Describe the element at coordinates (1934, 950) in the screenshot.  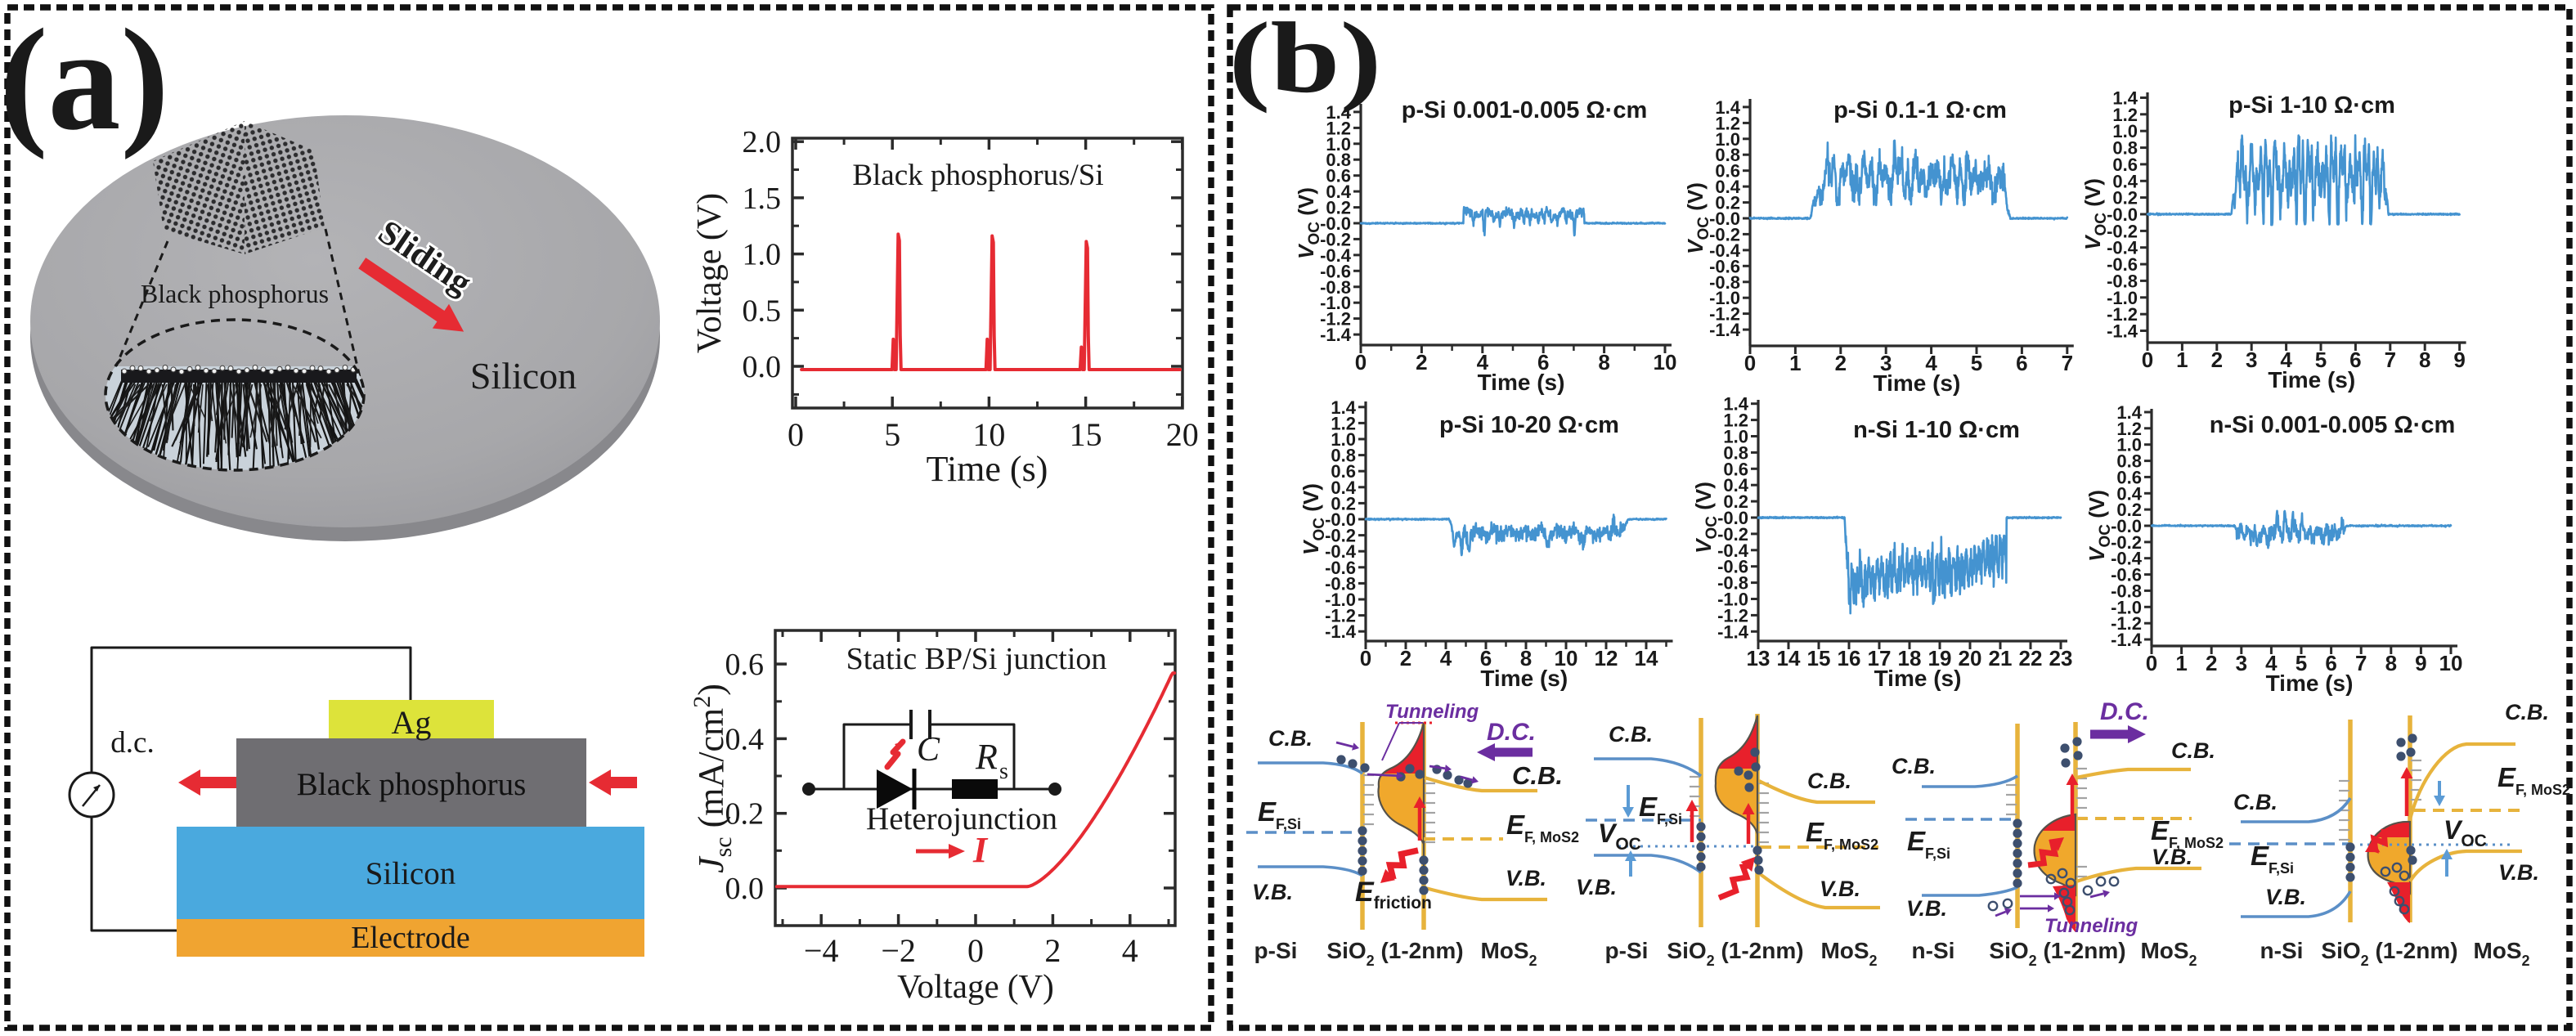
I see `svg-text: n-Si` at that location.